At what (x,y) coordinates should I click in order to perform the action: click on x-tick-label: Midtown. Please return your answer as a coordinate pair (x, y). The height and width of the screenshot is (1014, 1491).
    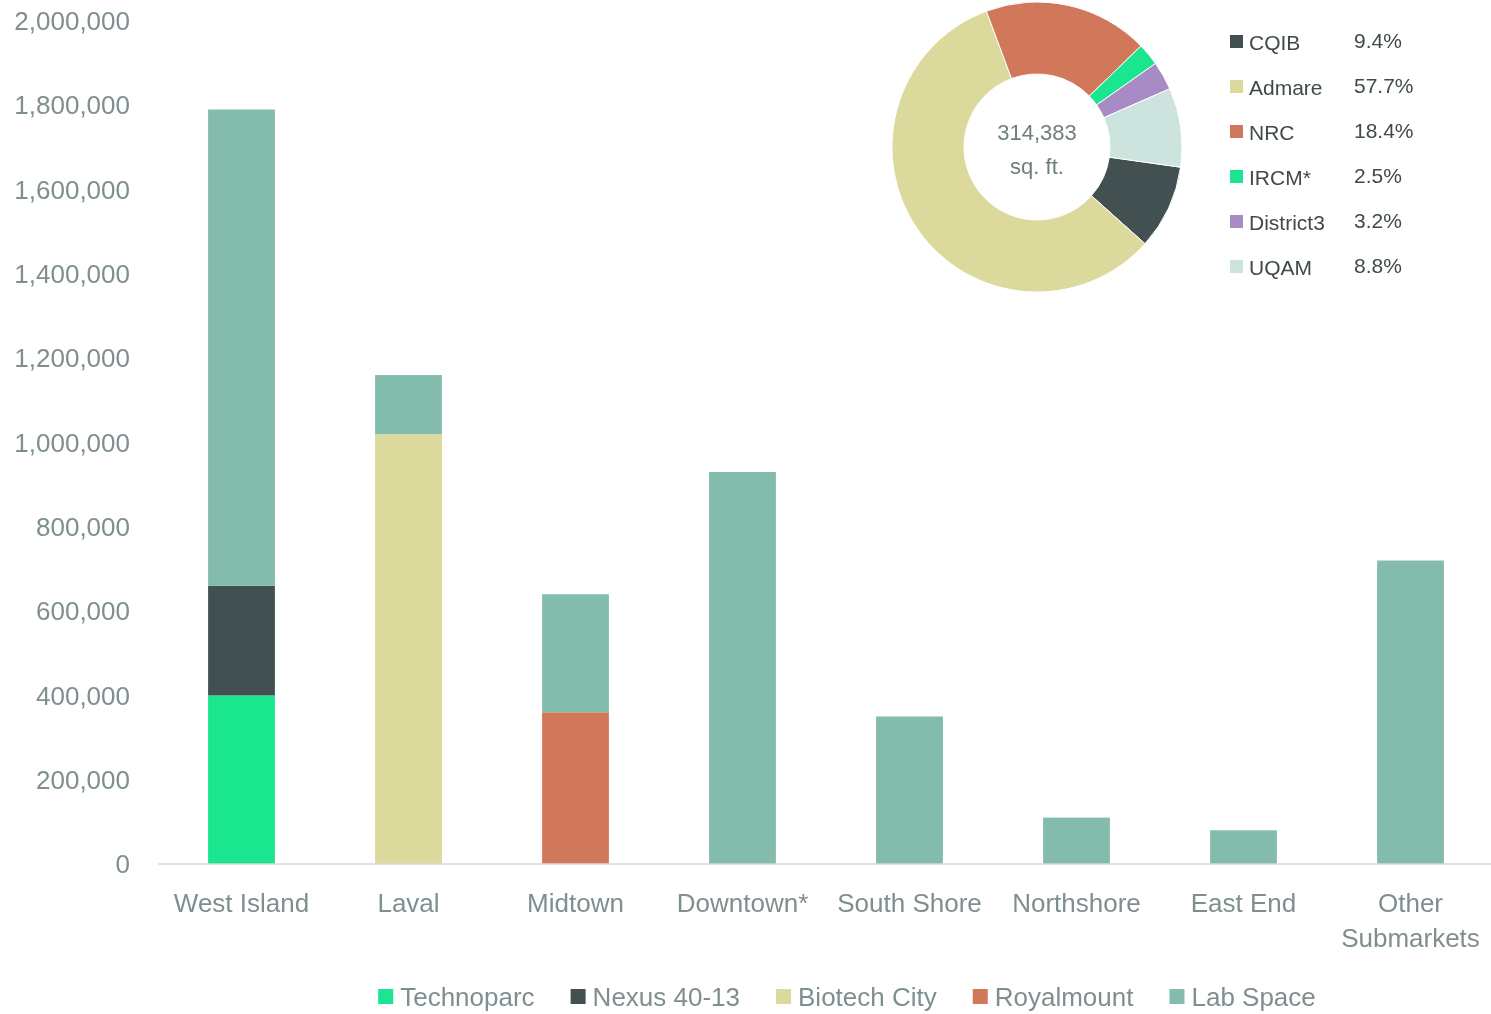
    Looking at the image, I should click on (575, 903).